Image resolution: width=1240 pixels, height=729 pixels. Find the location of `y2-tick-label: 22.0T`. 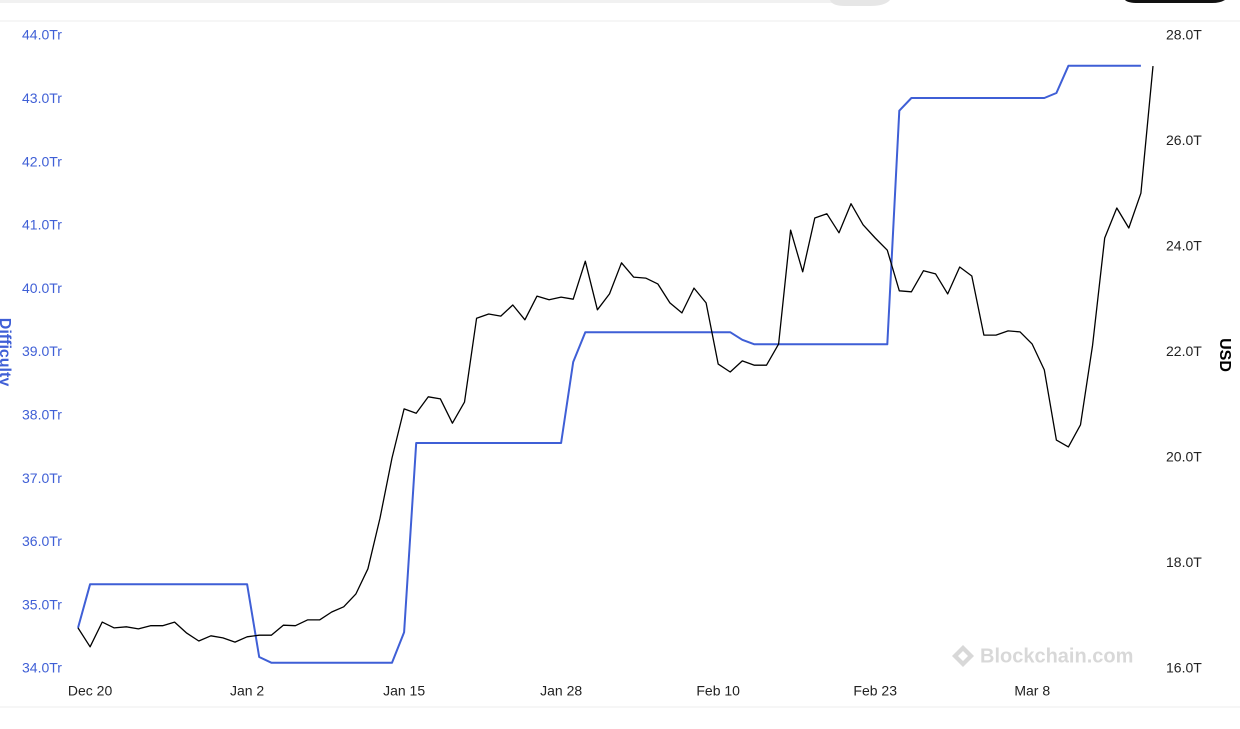

y2-tick-label: 22.0T is located at coordinates (1184, 351).